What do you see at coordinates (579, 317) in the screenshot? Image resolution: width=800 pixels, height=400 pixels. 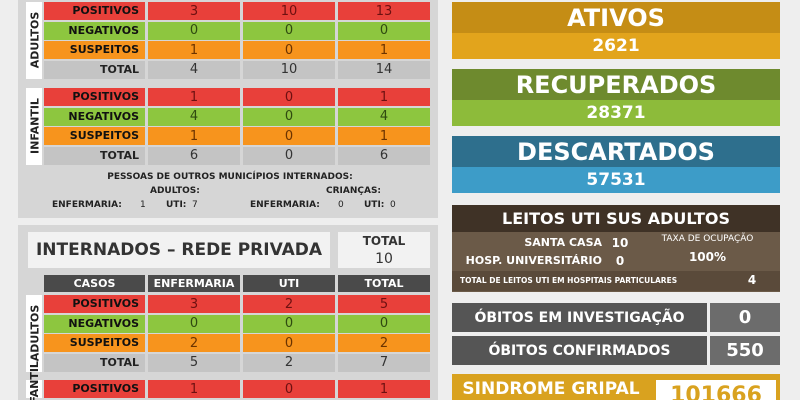 I see `obitos-label: ÓBITOS EM INVESTIGAÇÃO` at bounding box center [579, 317].